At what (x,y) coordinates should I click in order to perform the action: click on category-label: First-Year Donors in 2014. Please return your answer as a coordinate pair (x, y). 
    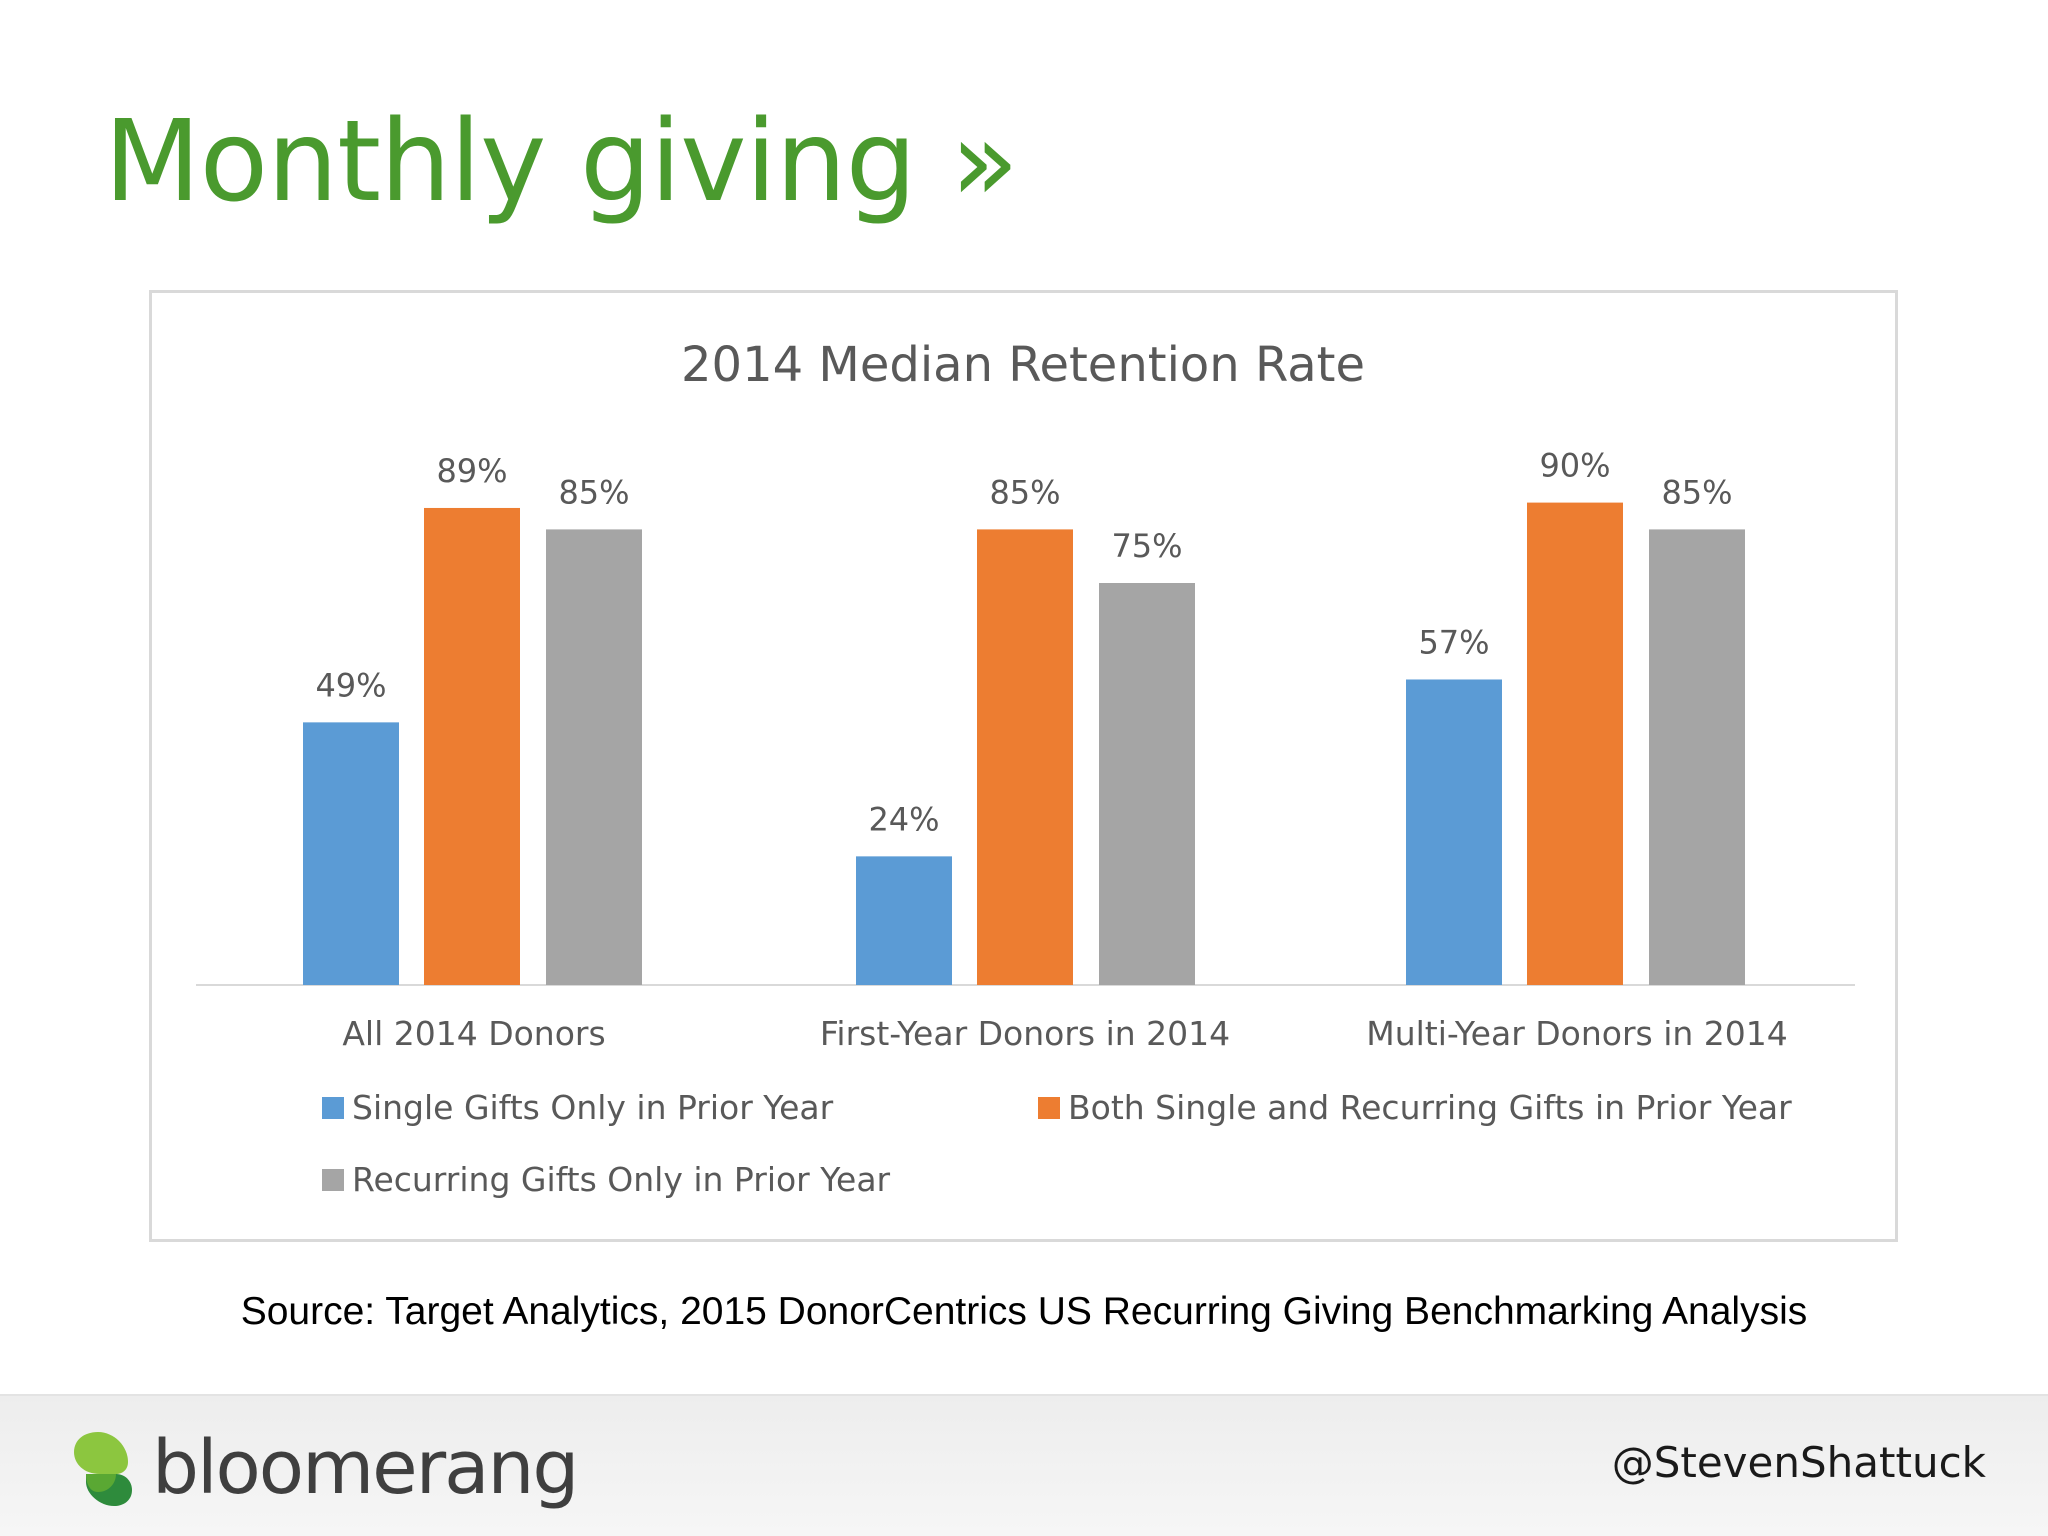
    Looking at the image, I should click on (1025, 1033).